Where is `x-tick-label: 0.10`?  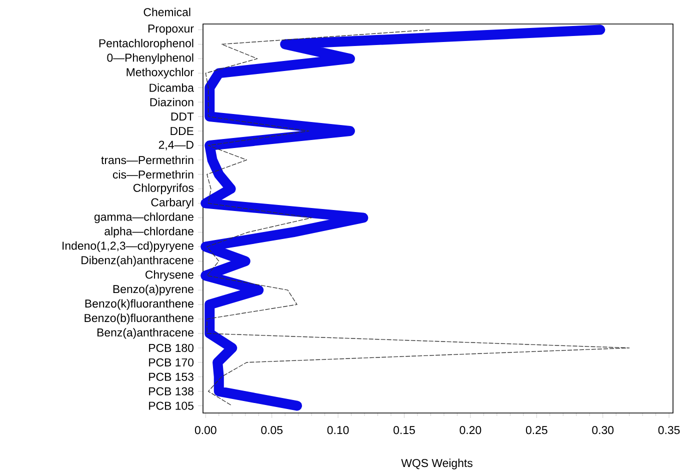
x-tick-label: 0.10 is located at coordinates (338, 430).